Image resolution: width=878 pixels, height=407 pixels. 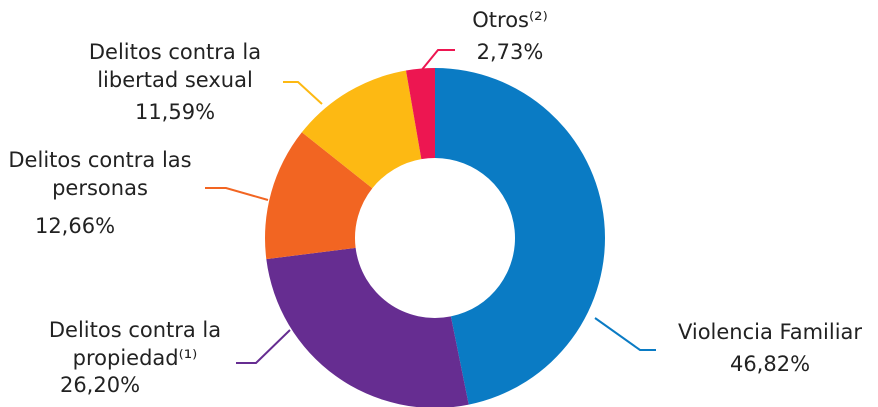 I want to click on value-label: 26,20%, so click(x=100, y=385).